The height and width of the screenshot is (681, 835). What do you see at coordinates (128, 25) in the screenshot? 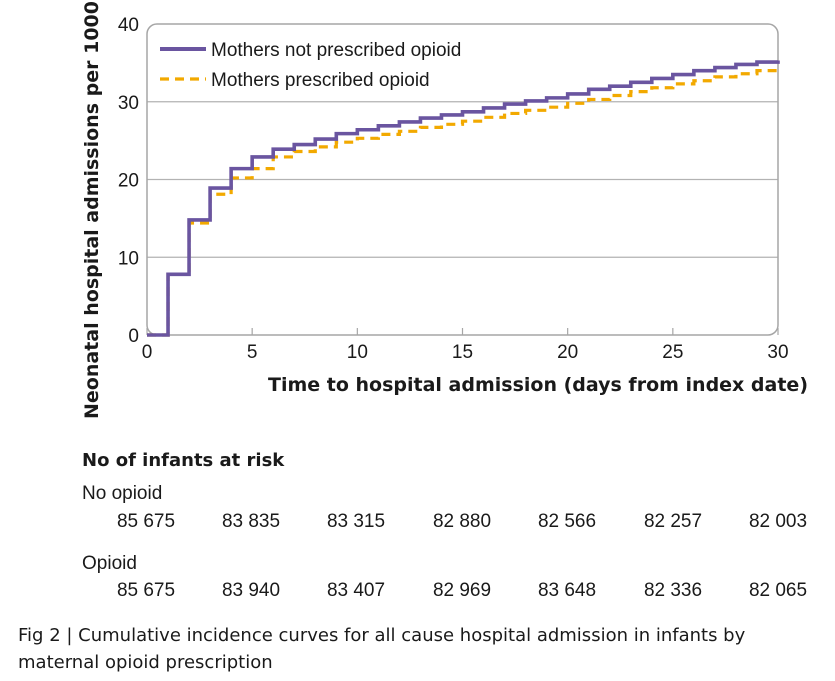
I see `y-tick-label: 40` at bounding box center [128, 25].